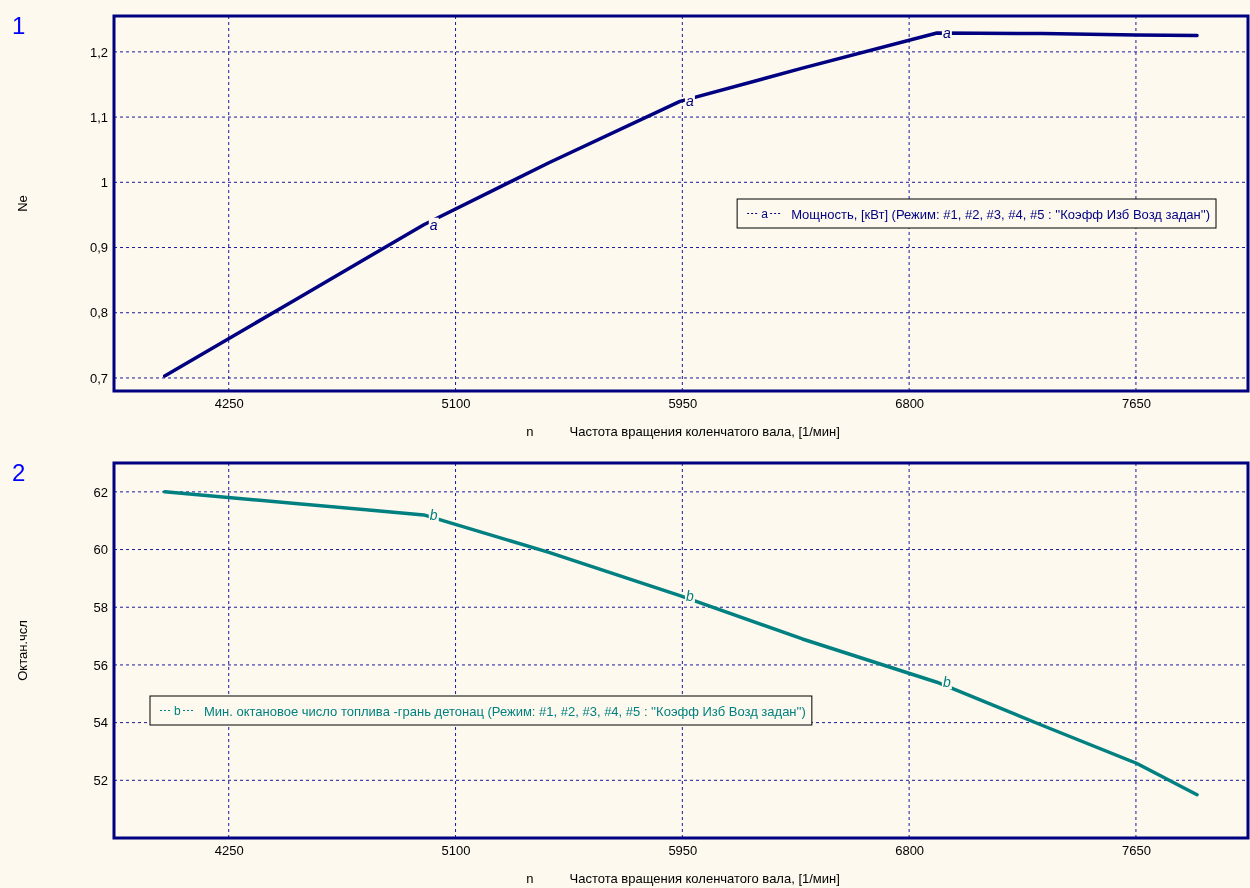  I want to click on text: a, so click(764, 213).